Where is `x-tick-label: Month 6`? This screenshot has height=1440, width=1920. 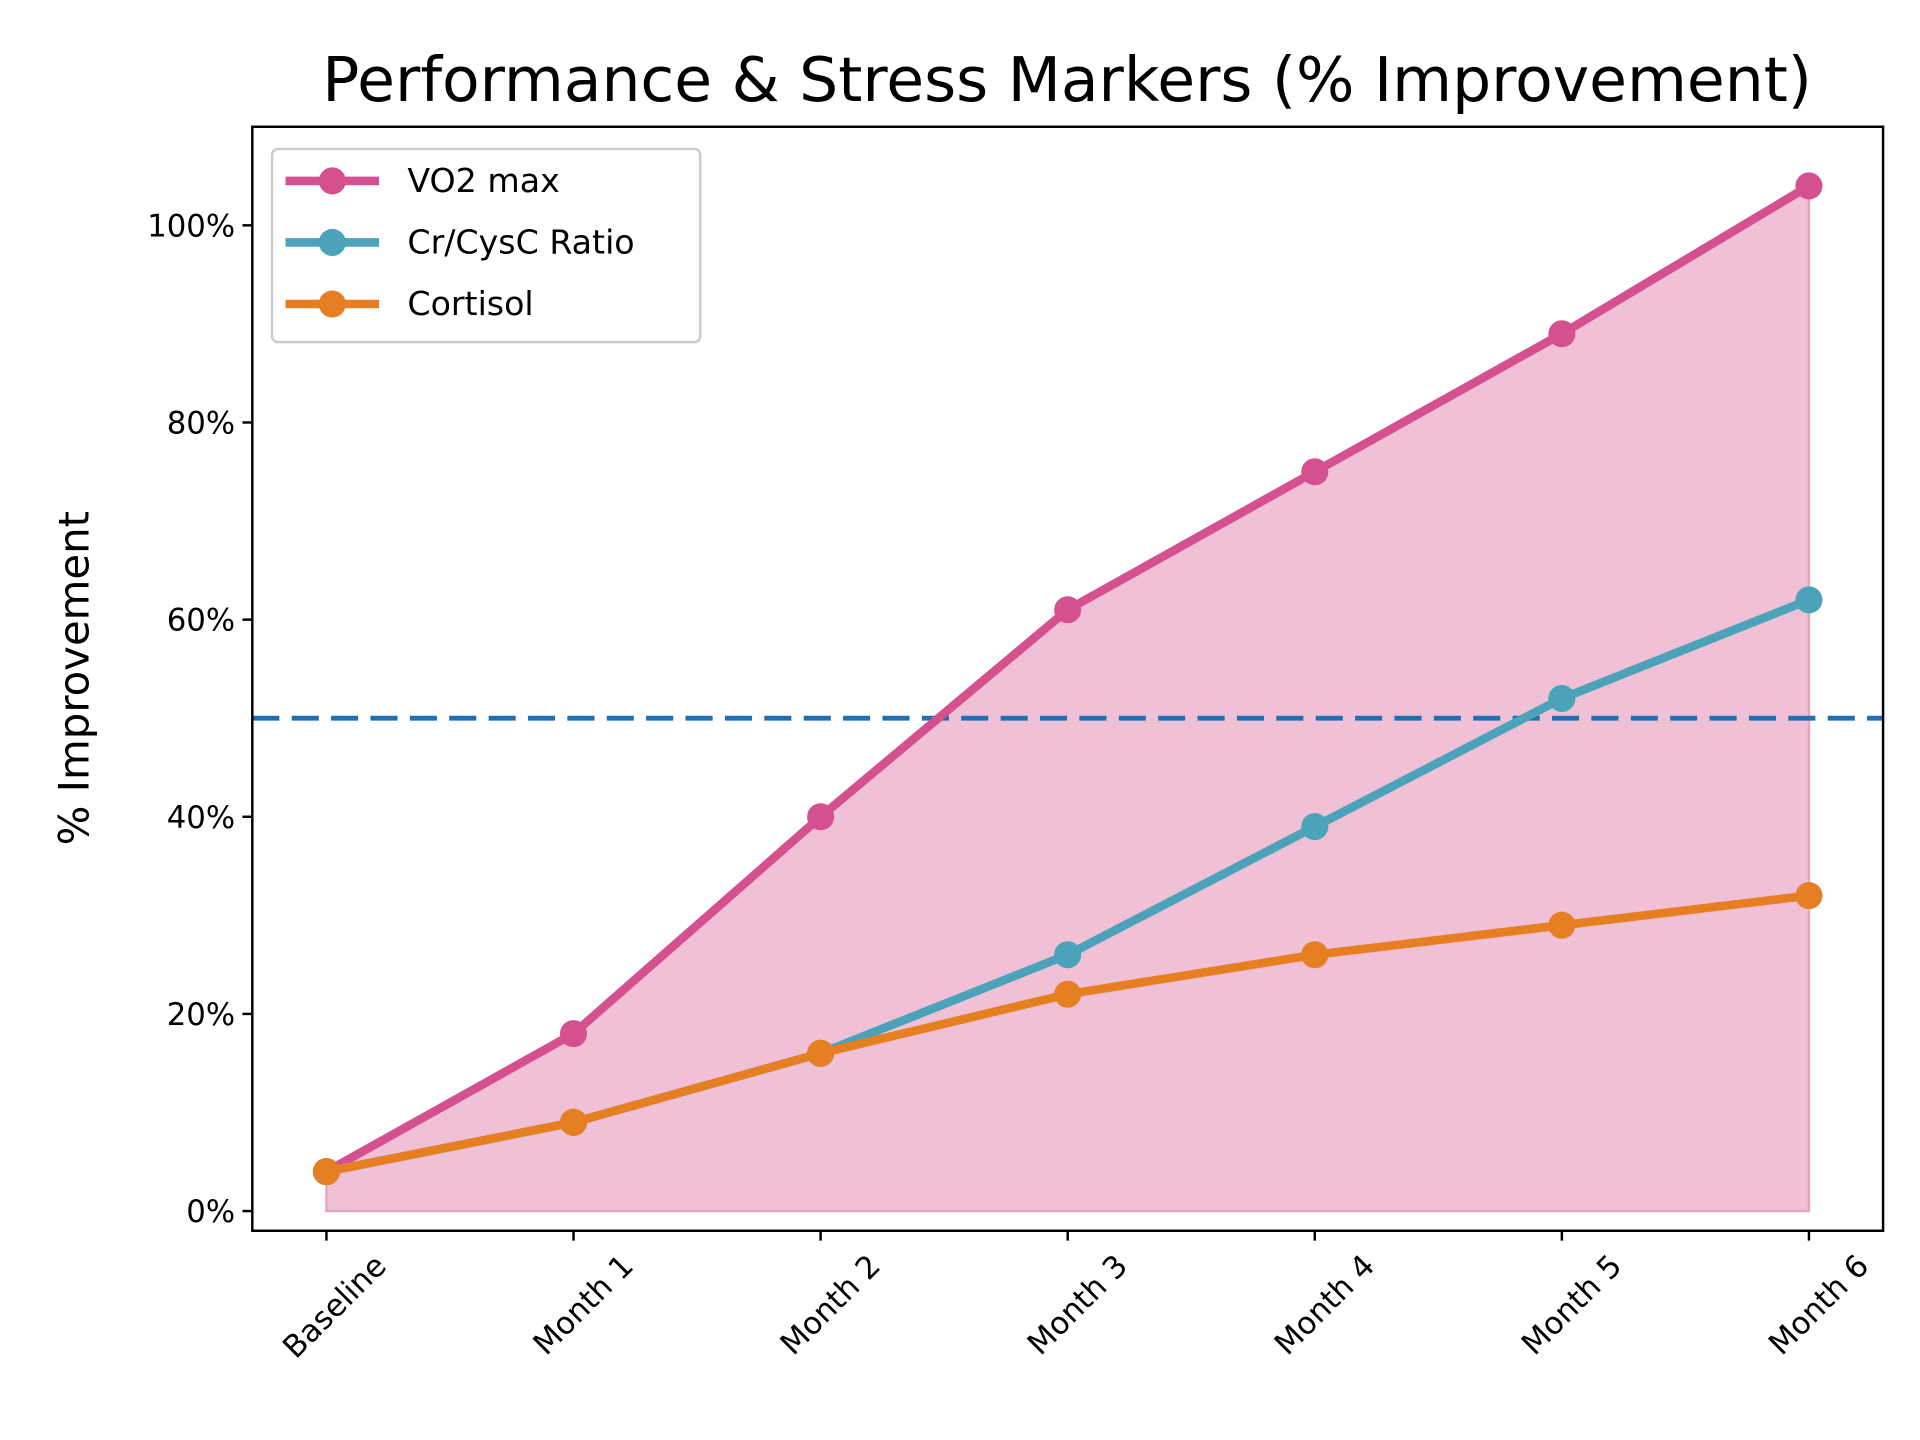
x-tick-label: Month 6 is located at coordinates (1819, 1305).